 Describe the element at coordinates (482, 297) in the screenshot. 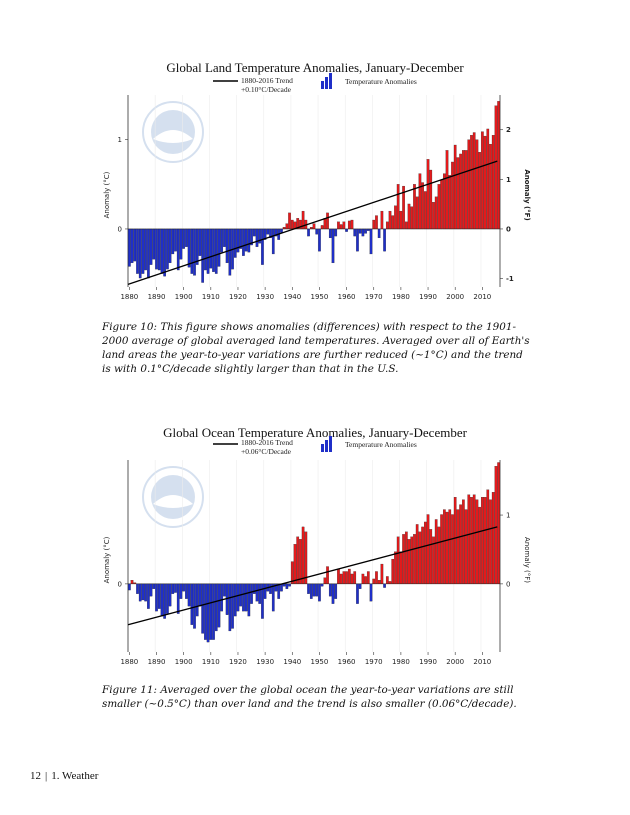

I see `x-tick-label: 2010` at that location.